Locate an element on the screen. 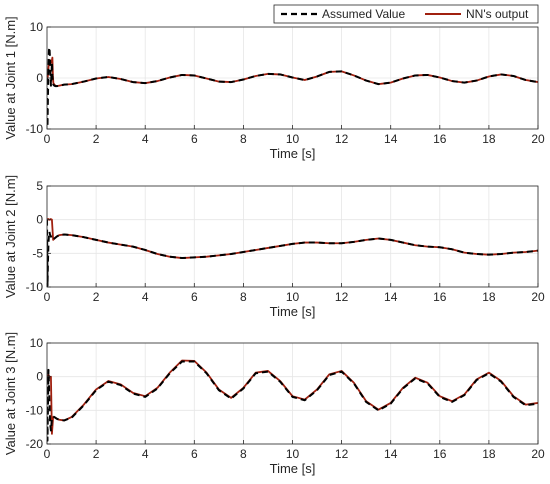 The width and height of the screenshot is (550, 484). legend-label-assumed: Assumed Value is located at coordinates (363, 14).